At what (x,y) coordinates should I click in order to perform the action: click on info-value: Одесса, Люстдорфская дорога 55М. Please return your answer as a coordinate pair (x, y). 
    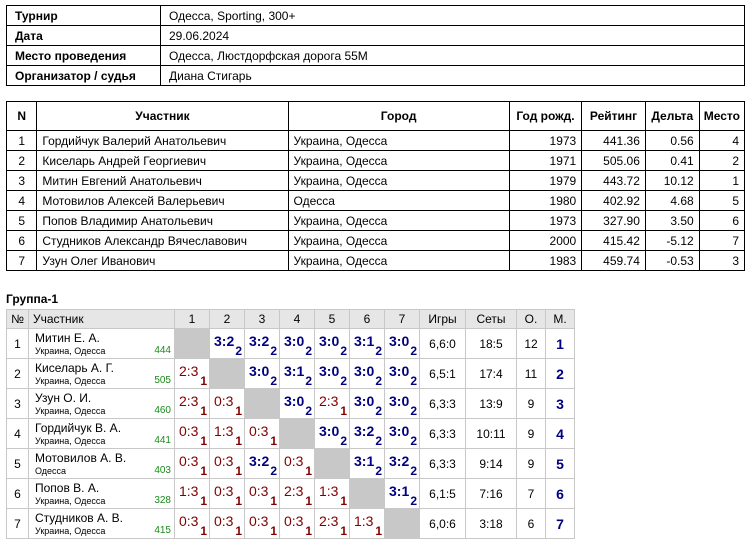
    Looking at the image, I should click on (452, 55).